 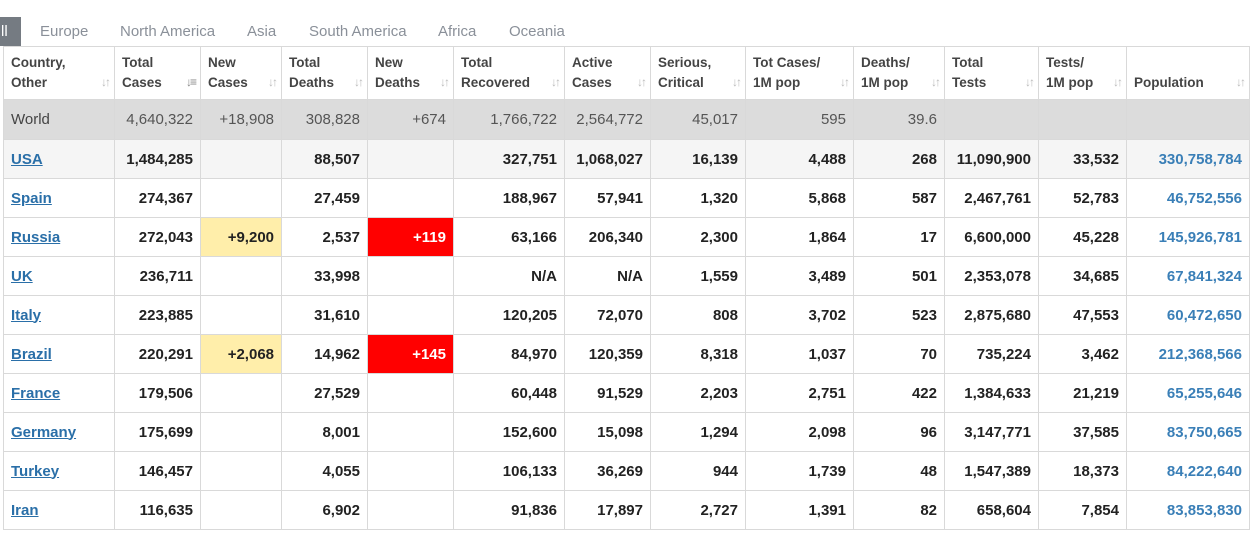 I want to click on data-cell: 14,962, so click(x=324, y=354).